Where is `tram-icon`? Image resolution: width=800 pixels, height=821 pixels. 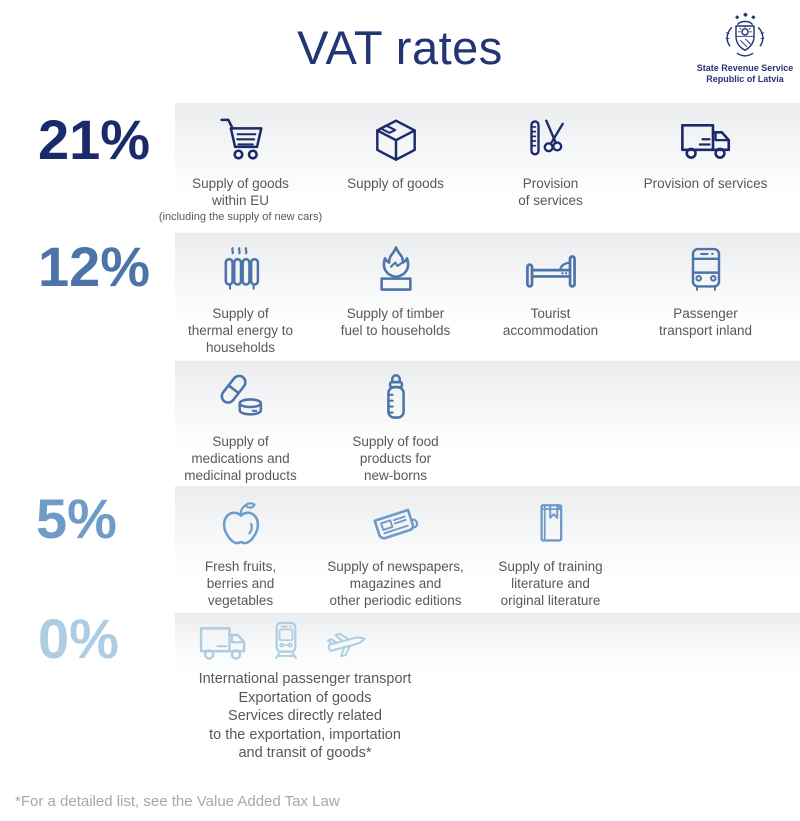
tram-icon is located at coordinates (286, 645).